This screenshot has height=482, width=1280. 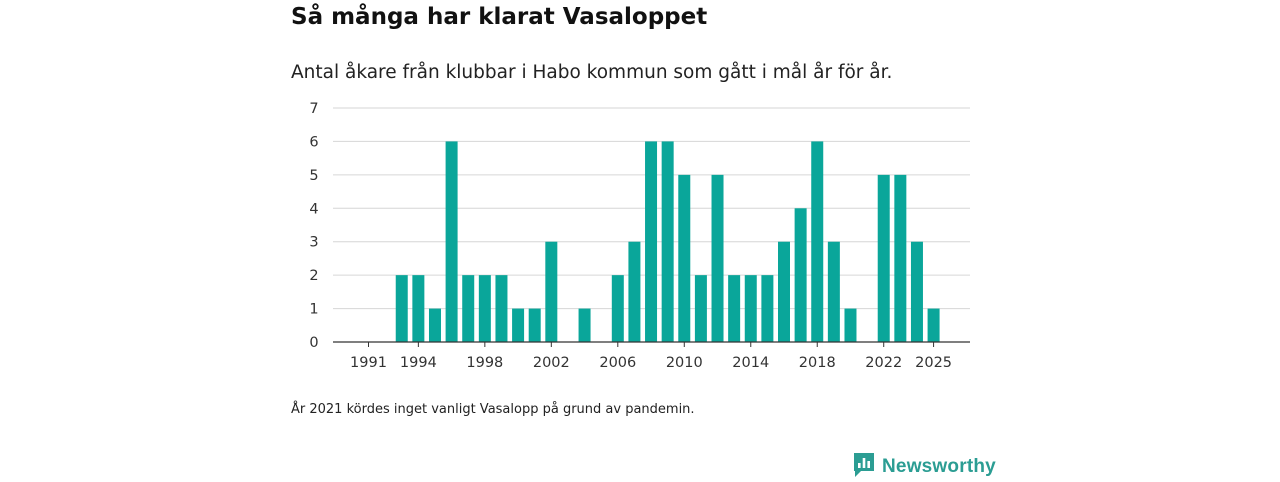 What do you see at coordinates (313, 109) in the screenshot?
I see `y-tick-label: 7` at bounding box center [313, 109].